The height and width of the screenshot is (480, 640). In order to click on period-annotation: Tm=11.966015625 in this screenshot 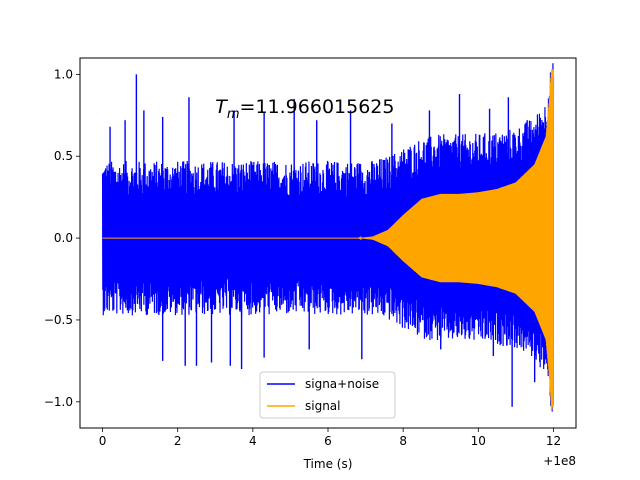, I will do `click(304, 109)`.